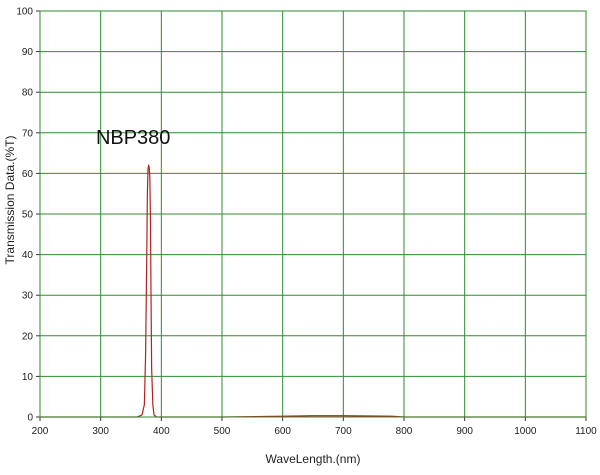  What do you see at coordinates (28, 93) in the screenshot?
I see `y-tick-label: 80` at bounding box center [28, 93].